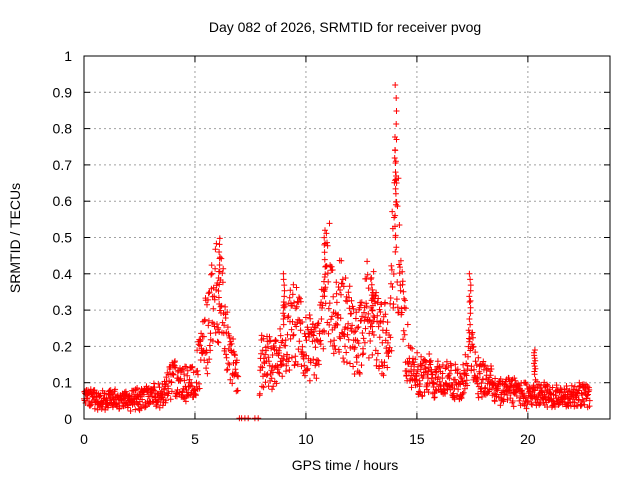 The width and height of the screenshot is (640, 480). What do you see at coordinates (63, 129) in the screenshot?
I see `y-tick-label: 0.8` at bounding box center [63, 129].